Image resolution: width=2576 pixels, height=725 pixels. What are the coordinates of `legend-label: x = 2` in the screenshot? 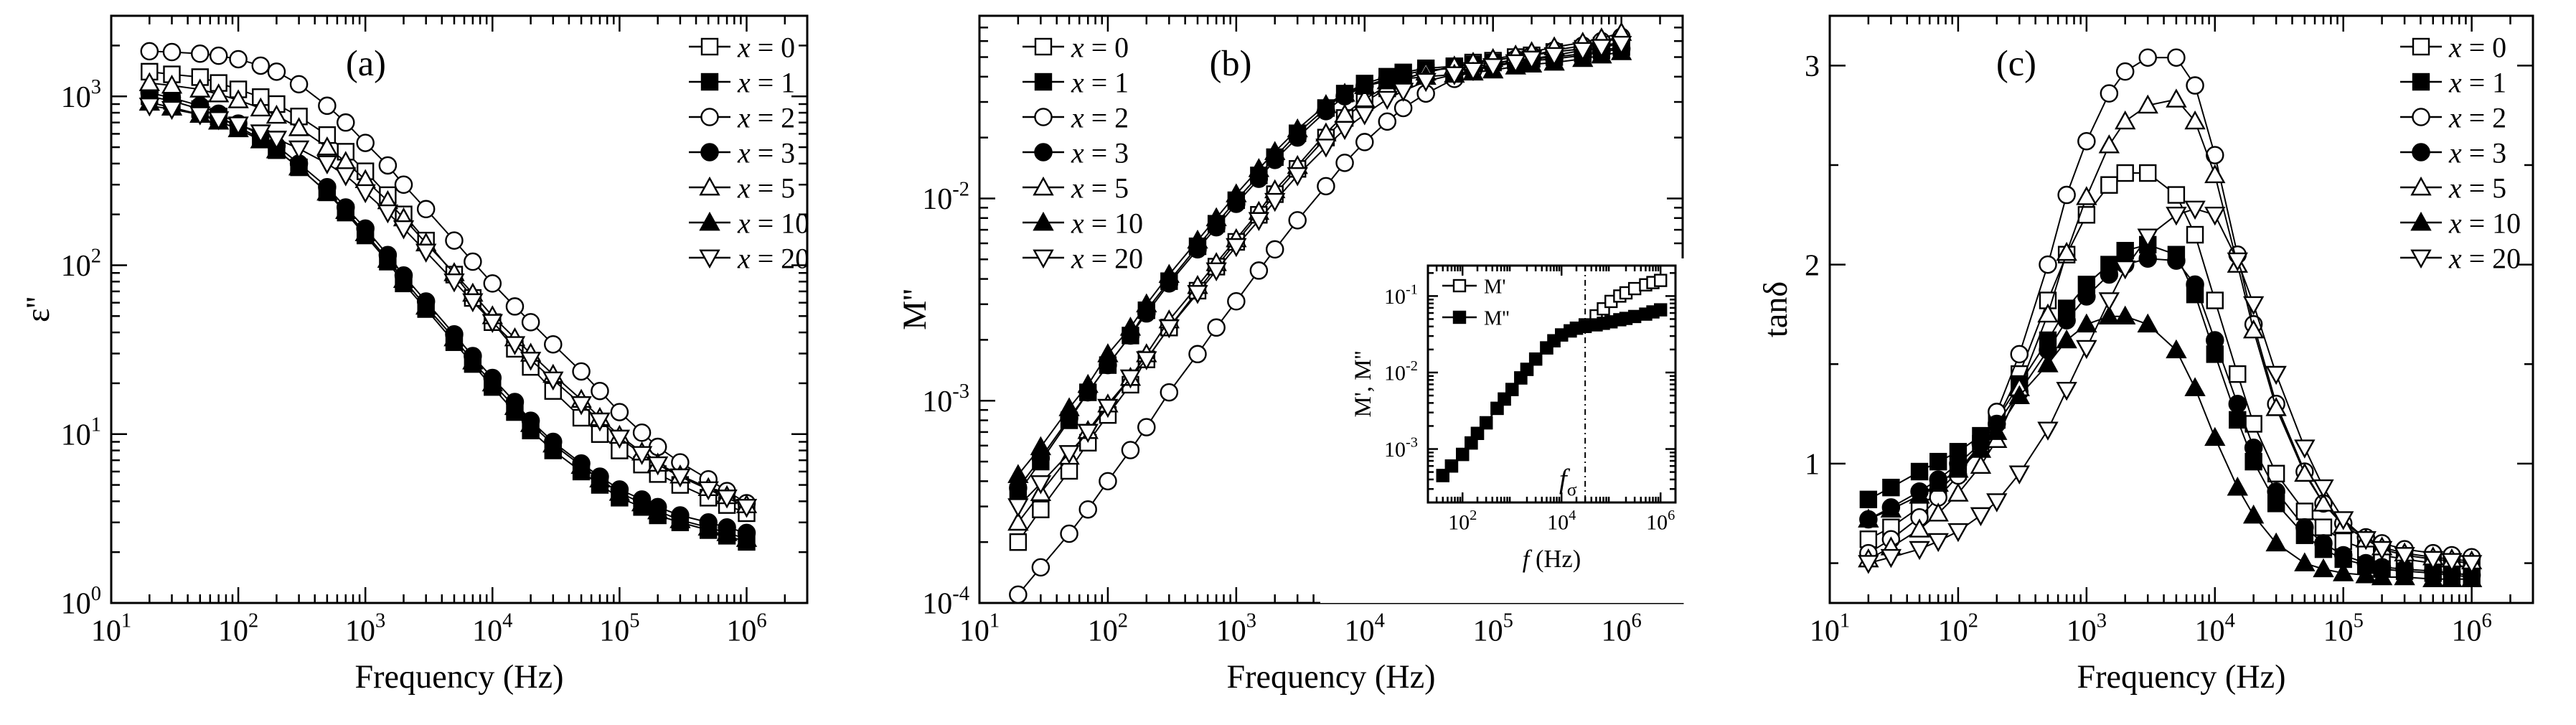 It's located at (766, 118).